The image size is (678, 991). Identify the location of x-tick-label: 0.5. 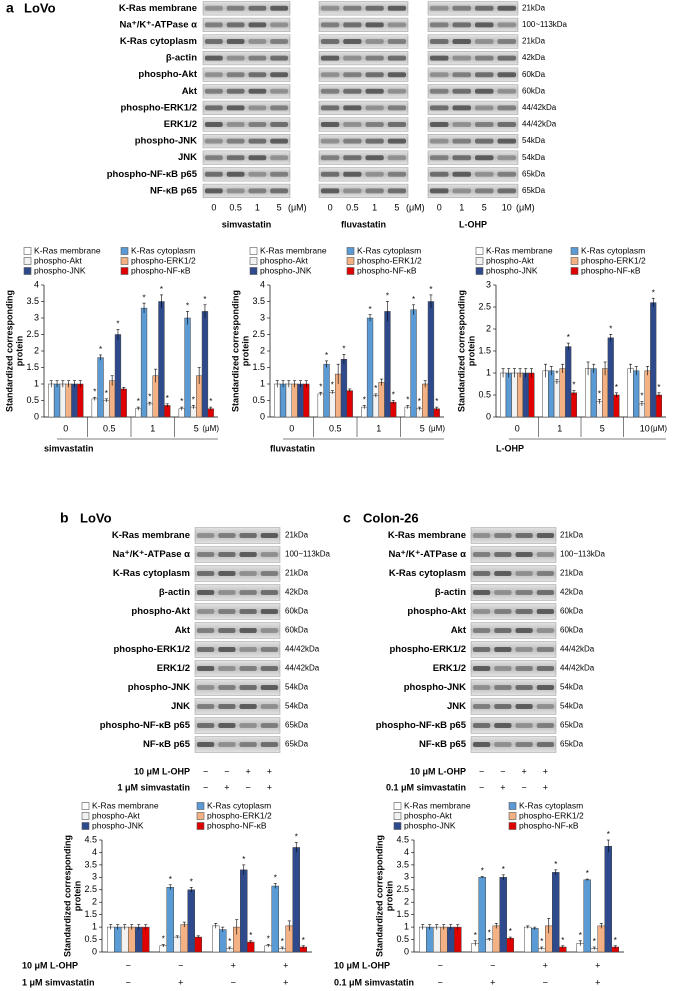
(109, 428).